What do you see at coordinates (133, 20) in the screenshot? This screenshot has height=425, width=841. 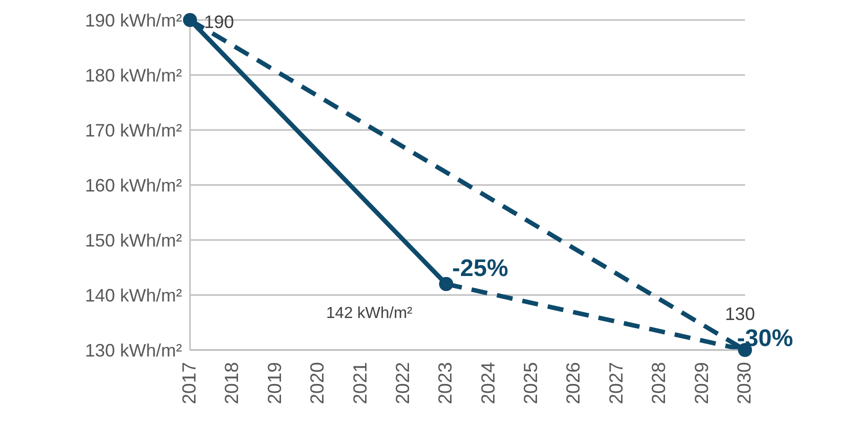 I see `y-tick-label: 190 kWh/m²` at bounding box center [133, 20].